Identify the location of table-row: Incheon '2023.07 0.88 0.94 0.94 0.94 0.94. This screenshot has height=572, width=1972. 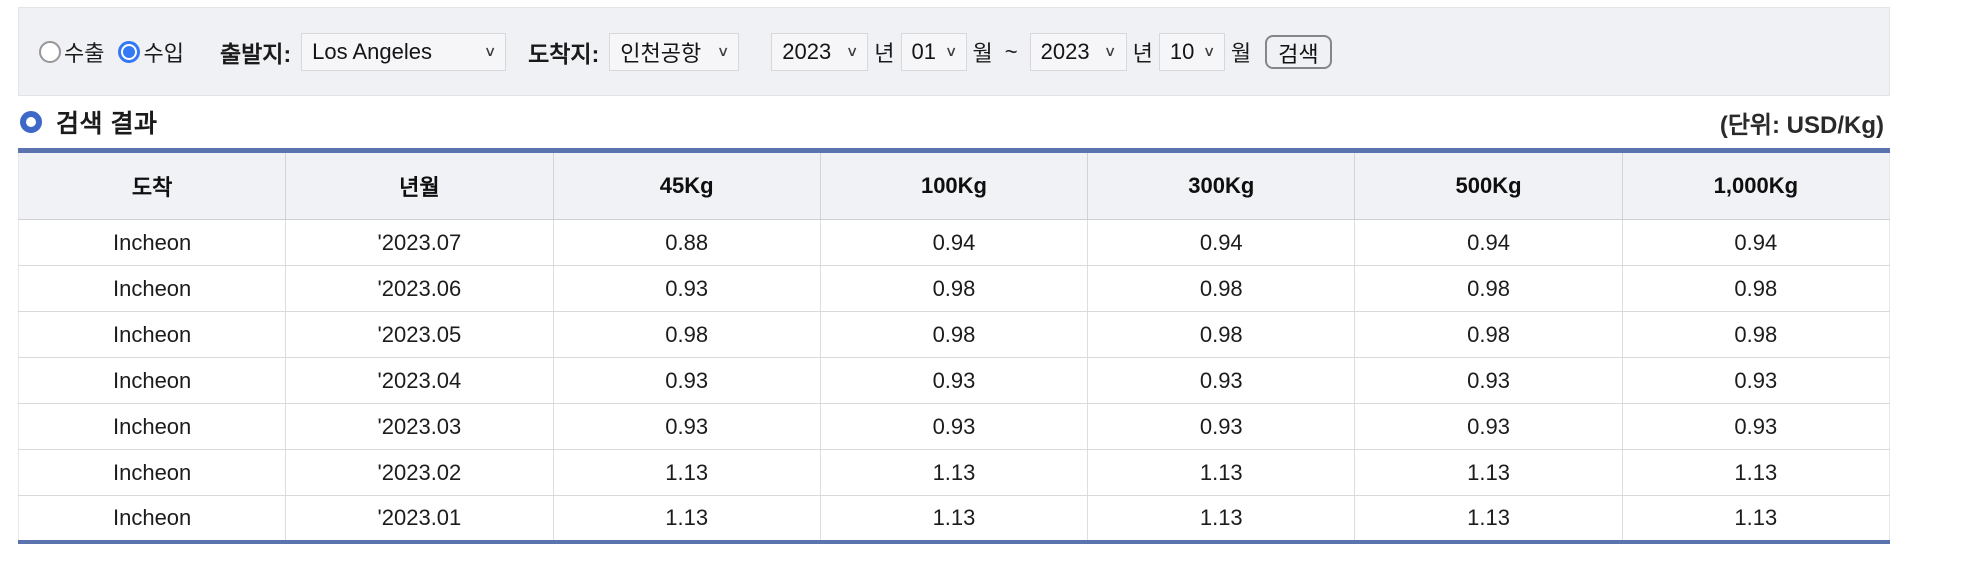
(954, 242).